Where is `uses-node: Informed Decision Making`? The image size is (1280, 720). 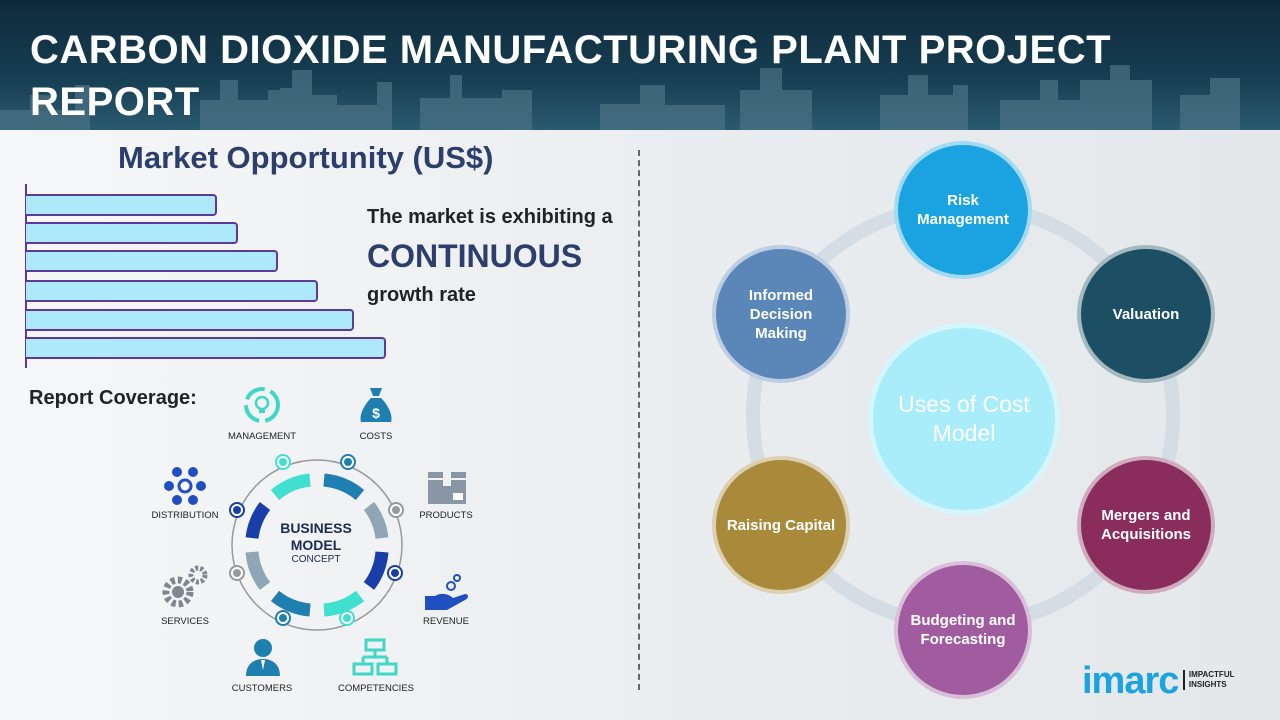
uses-node: Informed Decision Making is located at coordinates (781, 314).